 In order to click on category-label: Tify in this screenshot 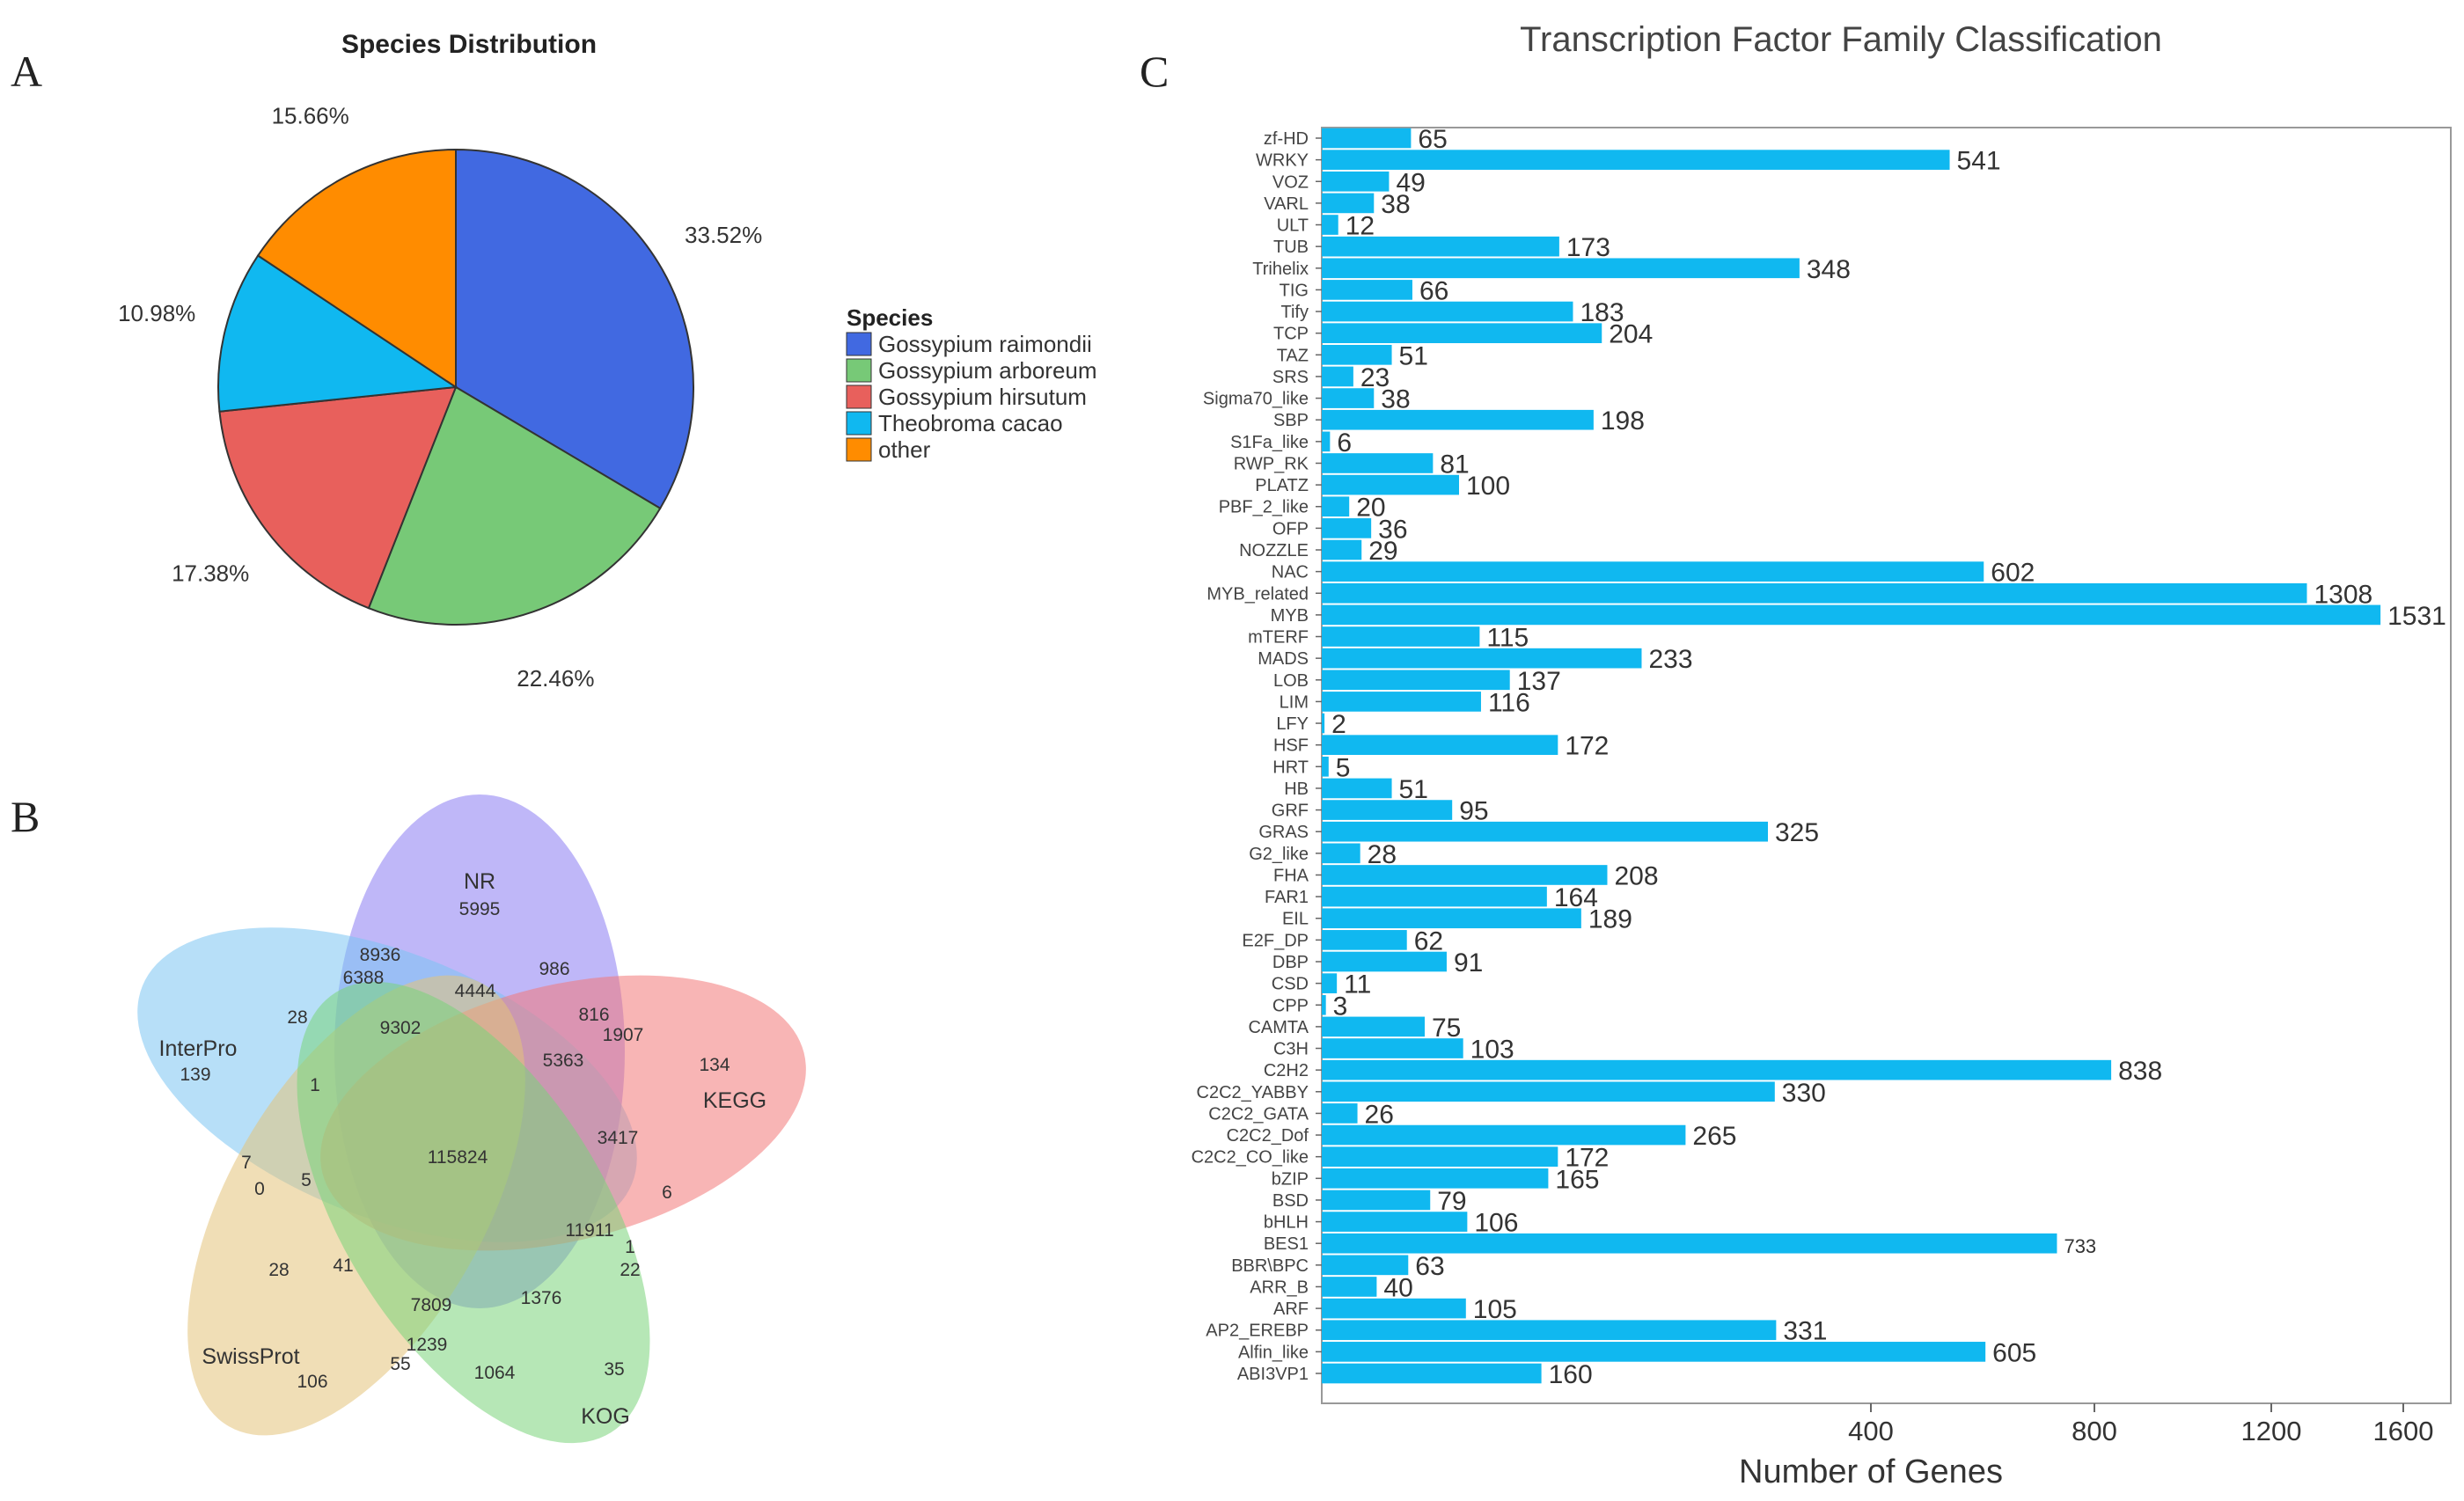, I will do `click(1295, 312)`.